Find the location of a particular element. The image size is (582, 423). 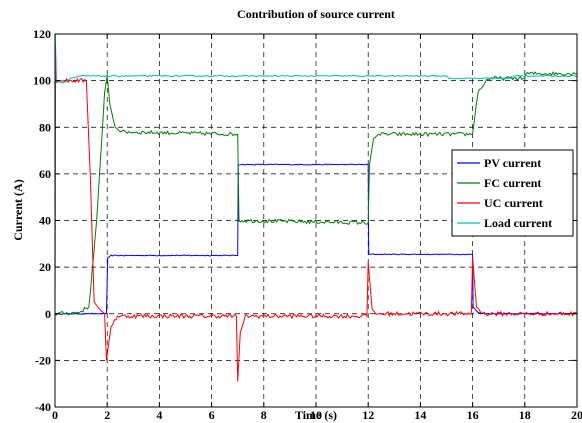

x-tick-label: 4 is located at coordinates (159, 415).